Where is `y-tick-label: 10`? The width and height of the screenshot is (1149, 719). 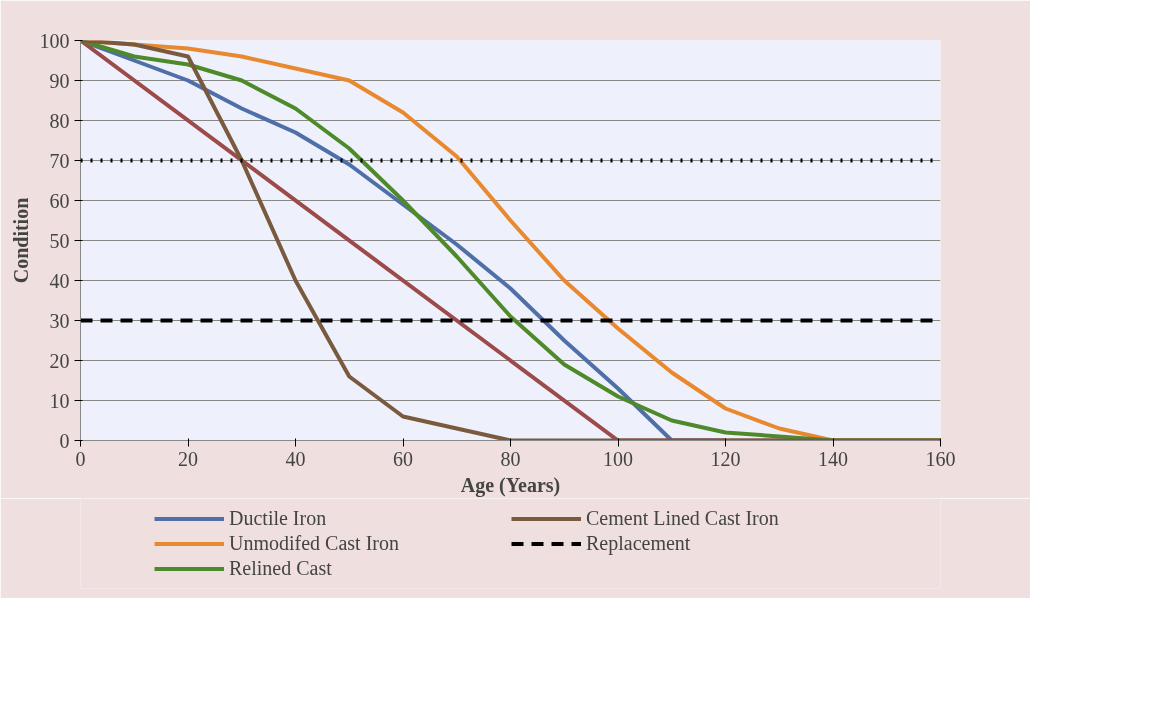
y-tick-label: 10 is located at coordinates (59, 400).